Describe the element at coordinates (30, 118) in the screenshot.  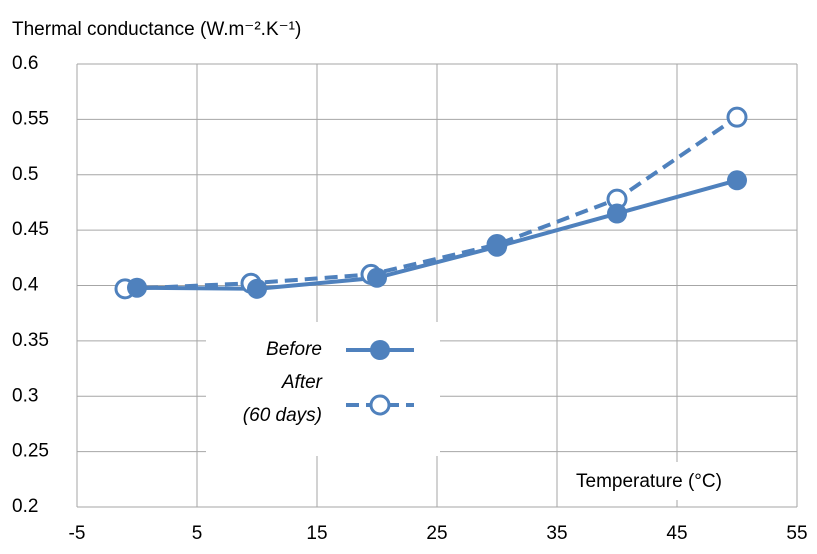
I see `y-tick-label: 0.55` at that location.